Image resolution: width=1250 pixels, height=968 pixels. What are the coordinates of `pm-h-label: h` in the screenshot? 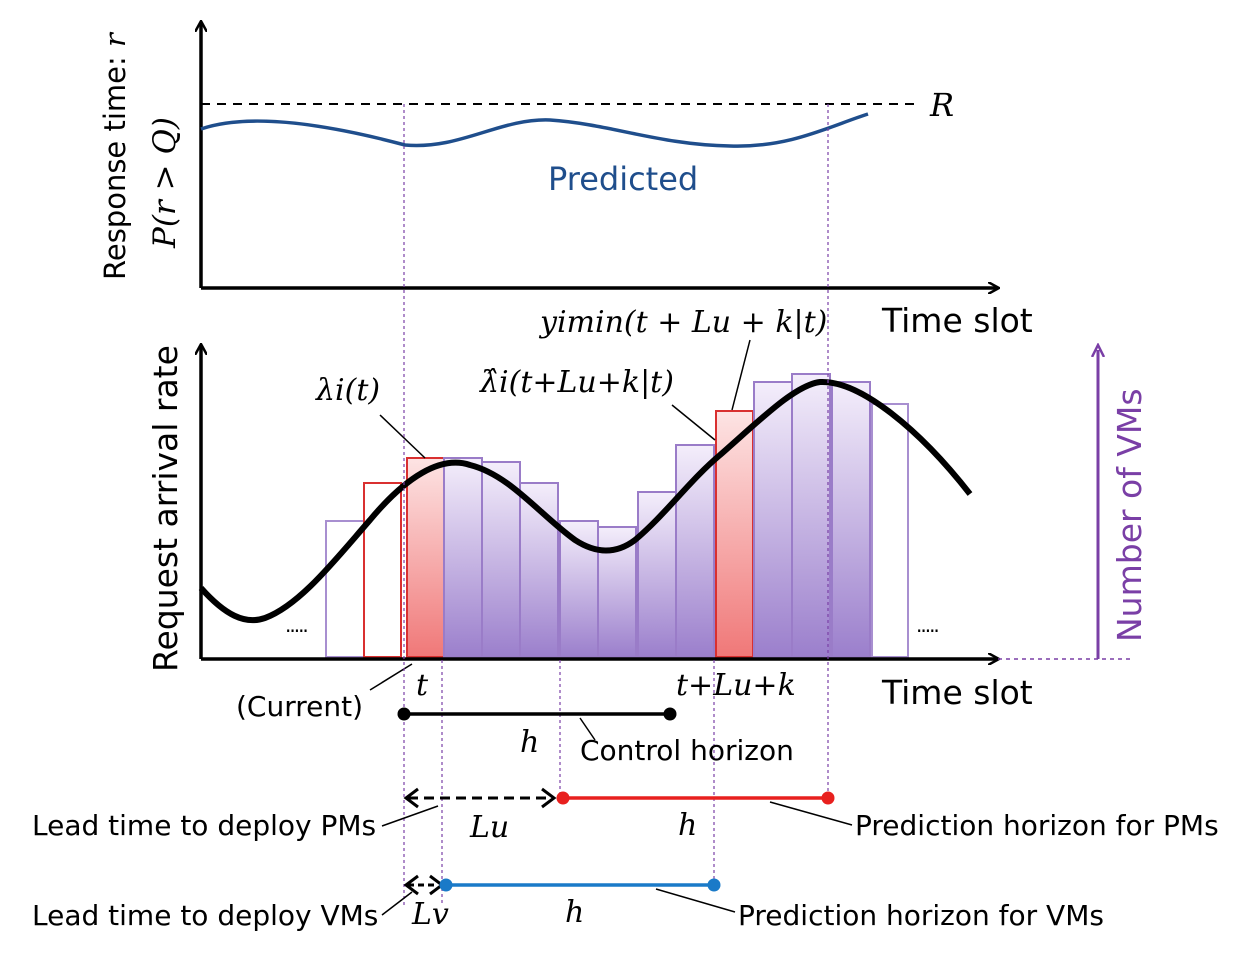 It's located at (687, 825).